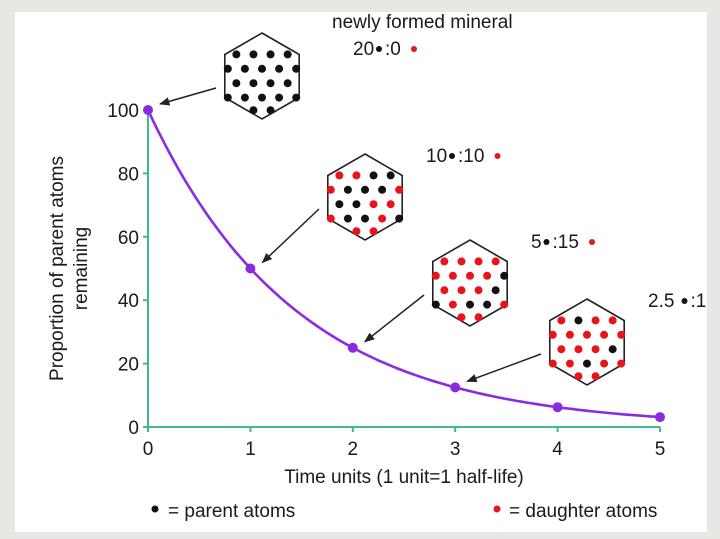  Describe the element at coordinates (661, 301) in the screenshot. I see `parent-count: 2.5` at that location.